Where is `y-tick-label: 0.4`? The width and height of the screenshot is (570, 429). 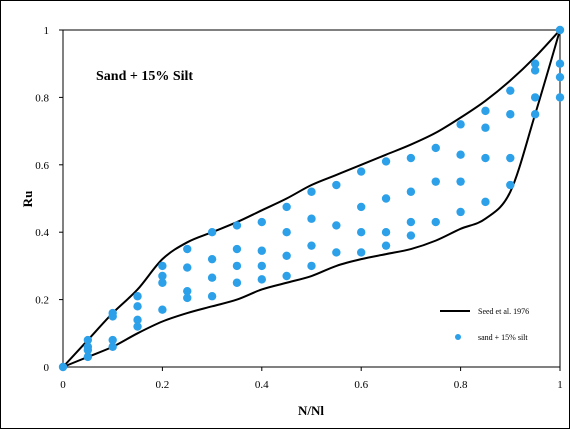 y-tick-label: 0.4 is located at coordinates (42, 233).